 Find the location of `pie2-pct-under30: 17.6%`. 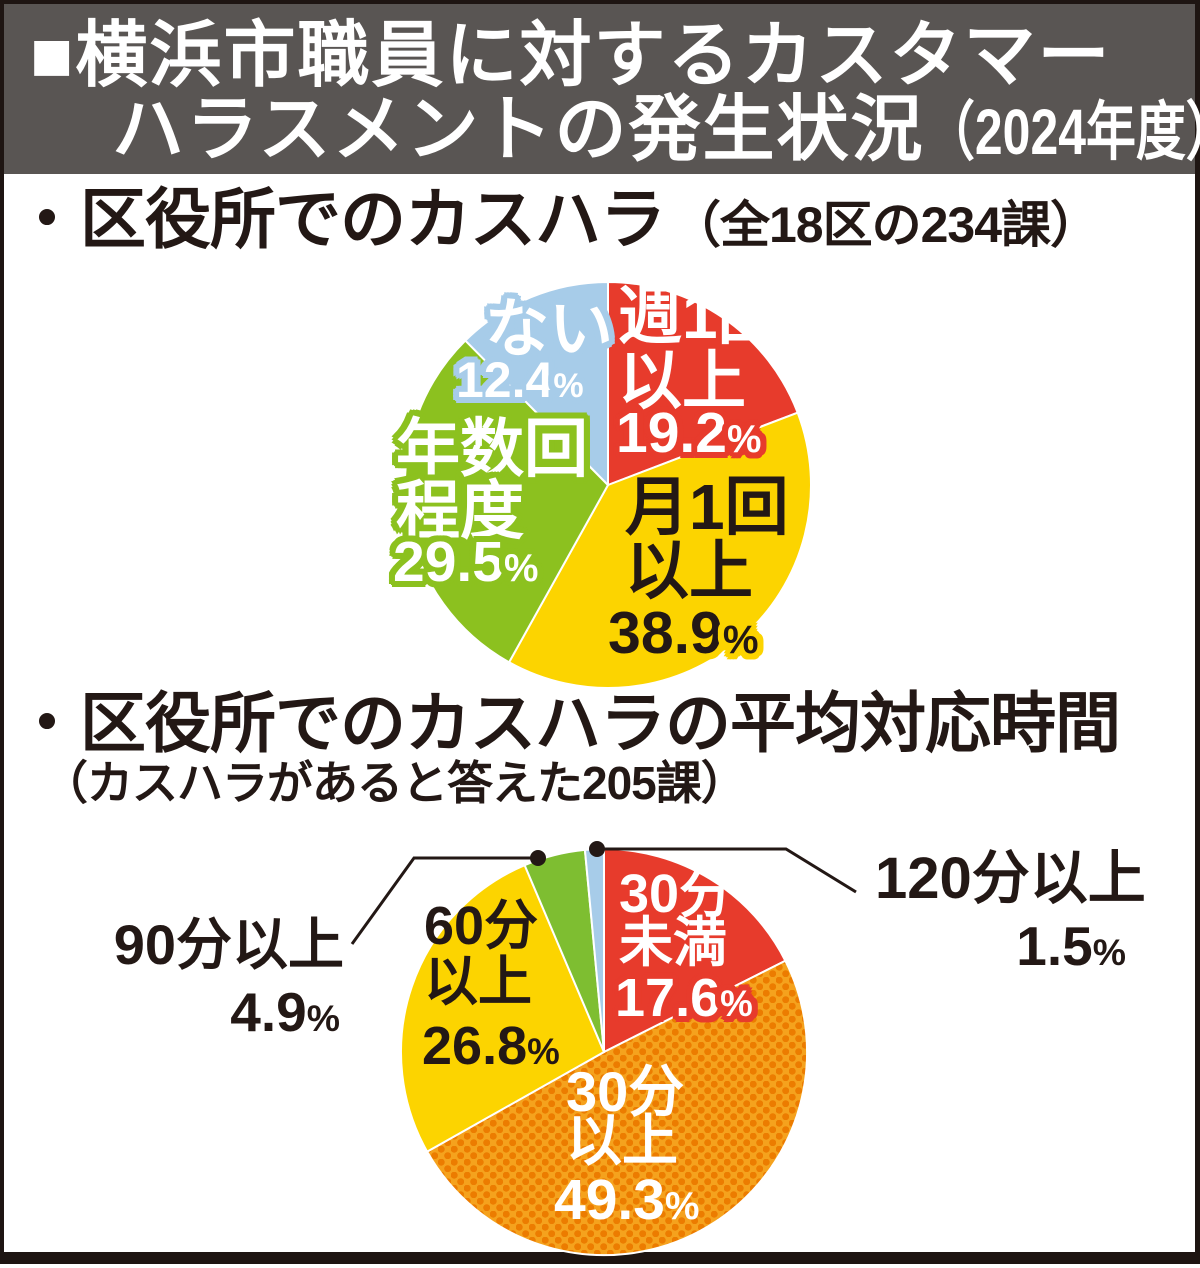

pie2-pct-under30: 17.6% is located at coordinates (684, 998).